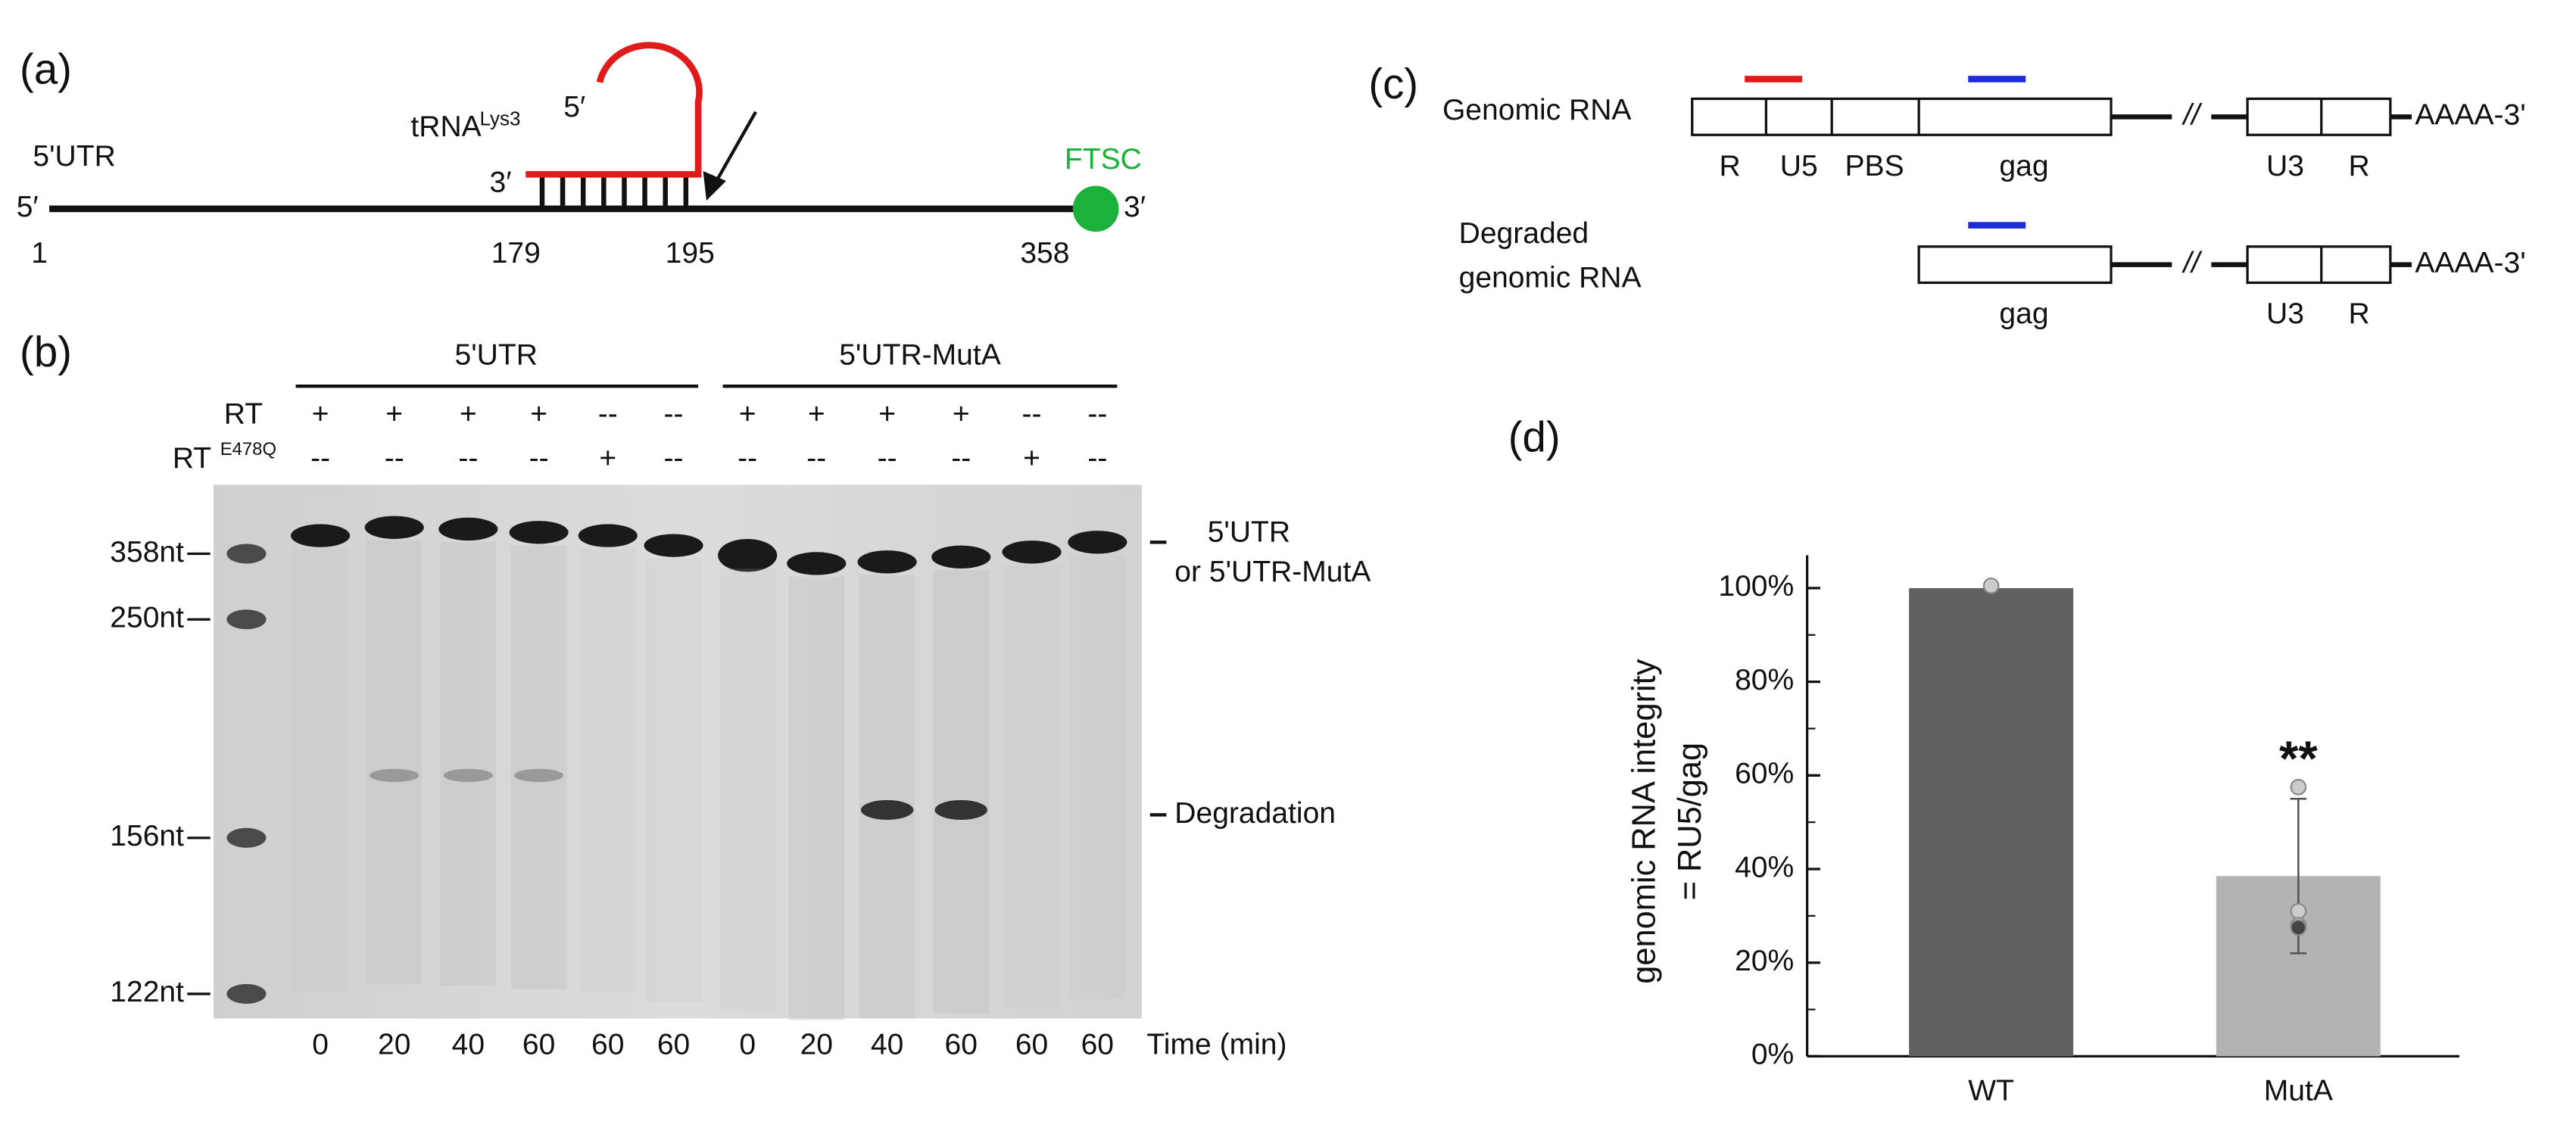  Describe the element at coordinates (46, 351) in the screenshot. I see `panel-label: (b)` at that location.